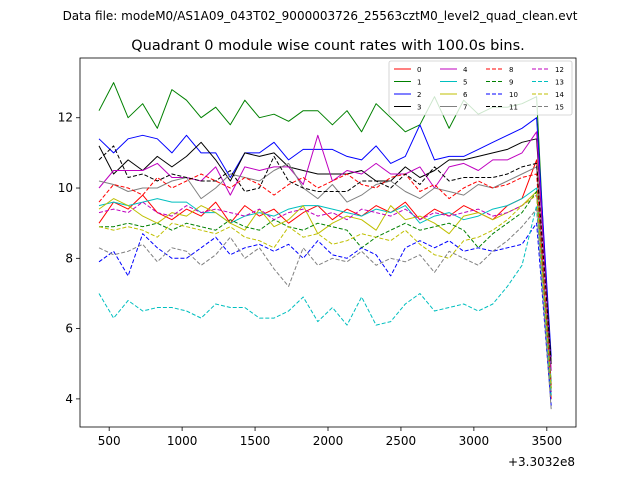 The height and width of the screenshot is (480, 640). What do you see at coordinates (541, 462) in the screenshot?
I see `x-offset-label: +3.3032e8` at bounding box center [541, 462].